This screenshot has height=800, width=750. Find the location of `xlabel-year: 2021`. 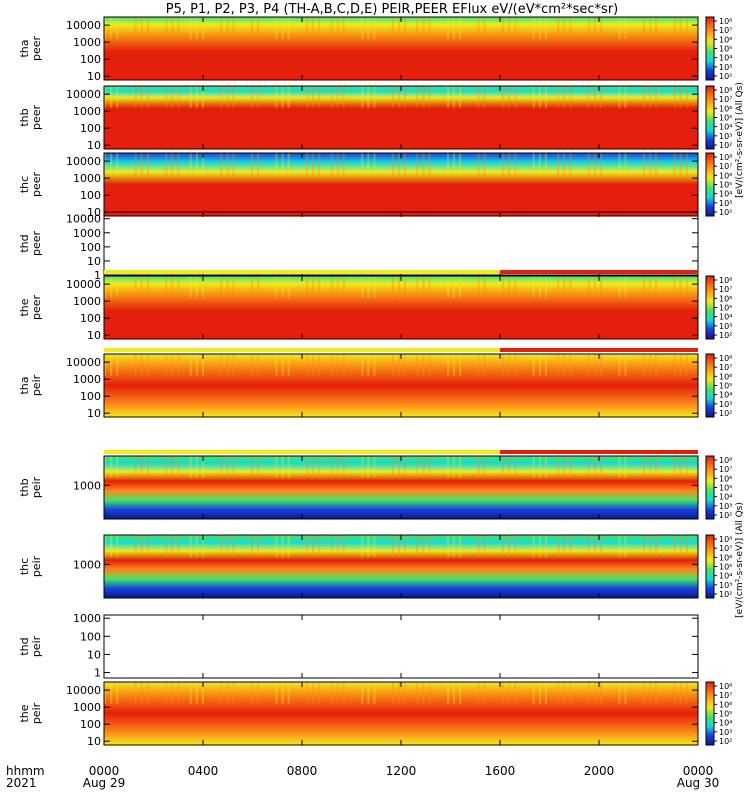

xlabel-year: 2021 is located at coordinates (21, 783).